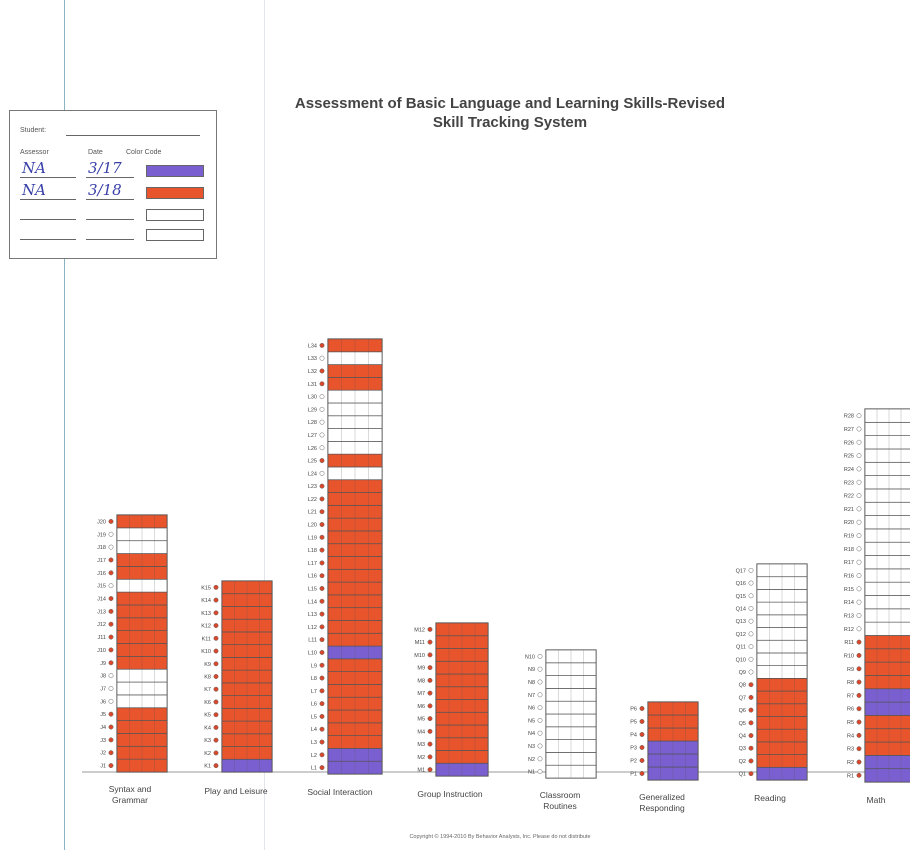  What do you see at coordinates (103, 664) in the screenshot?
I see `skill-id-label: J9` at bounding box center [103, 664].